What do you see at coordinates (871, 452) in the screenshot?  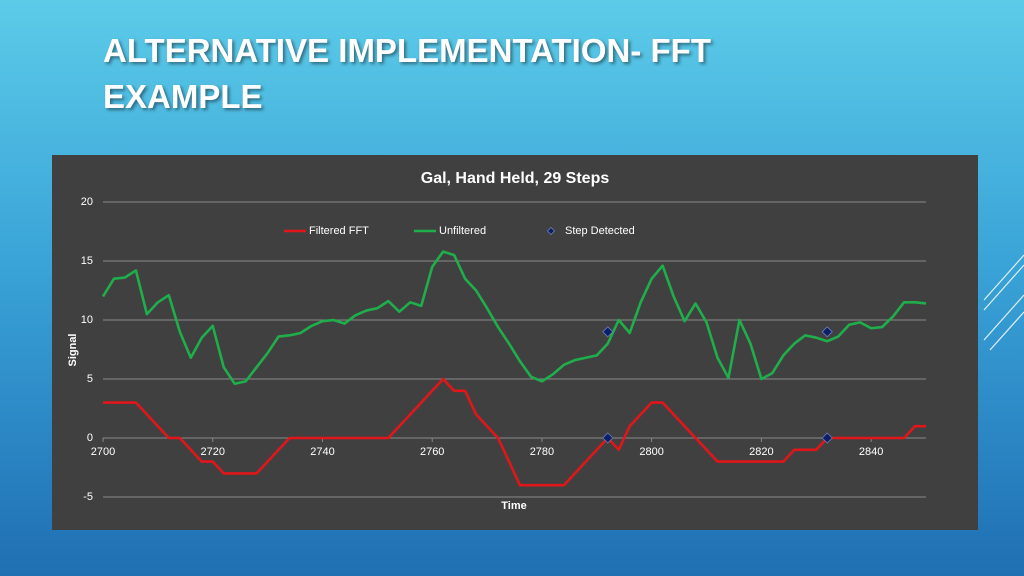 I see `x-tick-label: 2840` at bounding box center [871, 452].